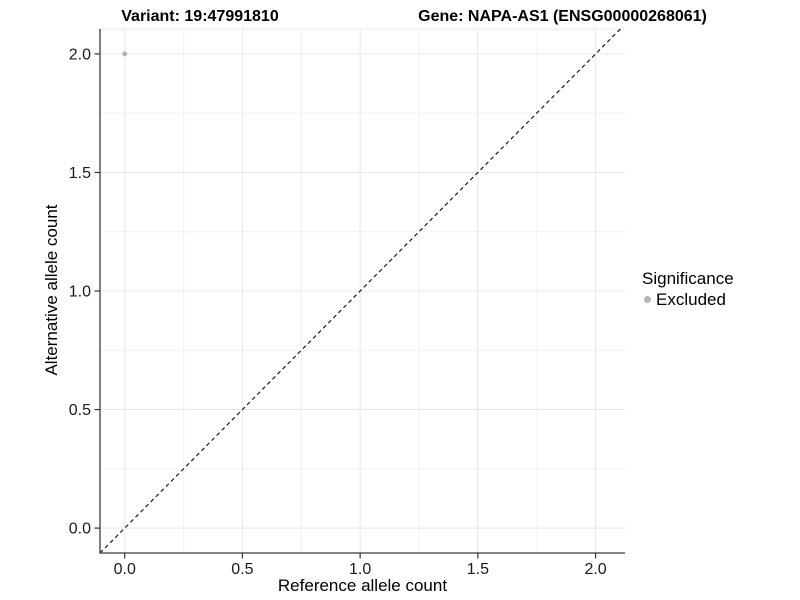 The image size is (800, 600). What do you see at coordinates (80, 54) in the screenshot?
I see `y-tick-label: 2.0` at bounding box center [80, 54].